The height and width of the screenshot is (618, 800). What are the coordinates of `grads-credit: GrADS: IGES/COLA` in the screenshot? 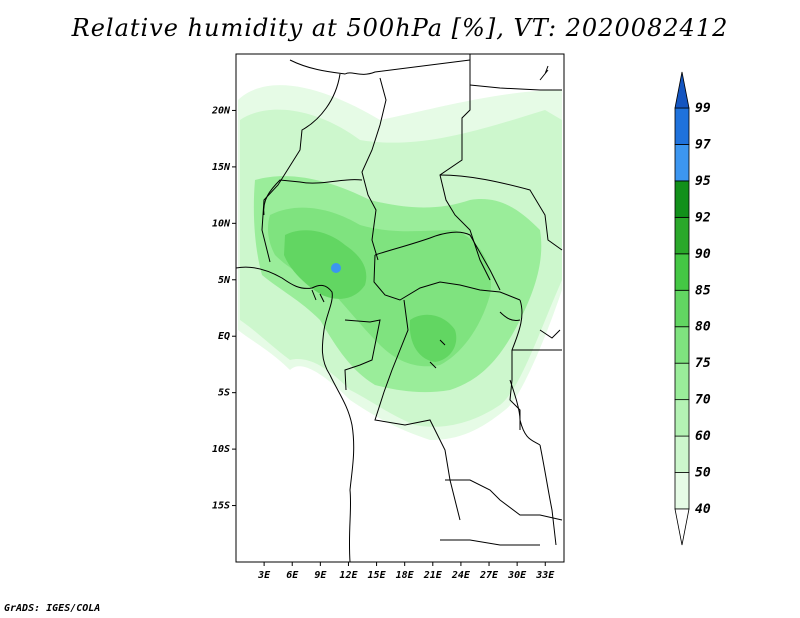 It's located at (52, 608).